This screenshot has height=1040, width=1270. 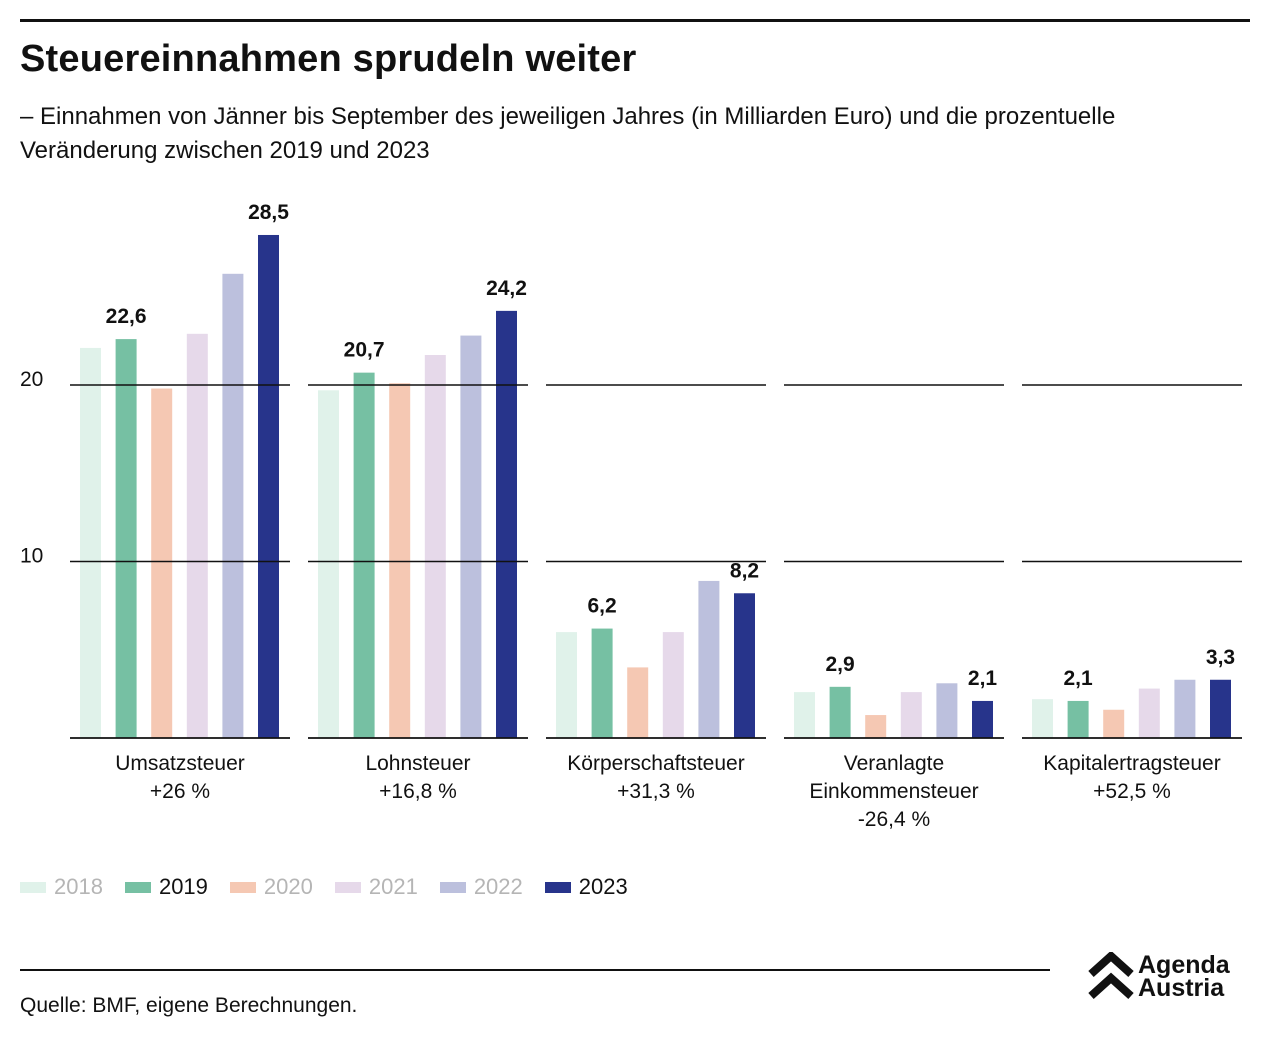 I want to click on brand-name: Agenda Austria, so click(x=1184, y=976).